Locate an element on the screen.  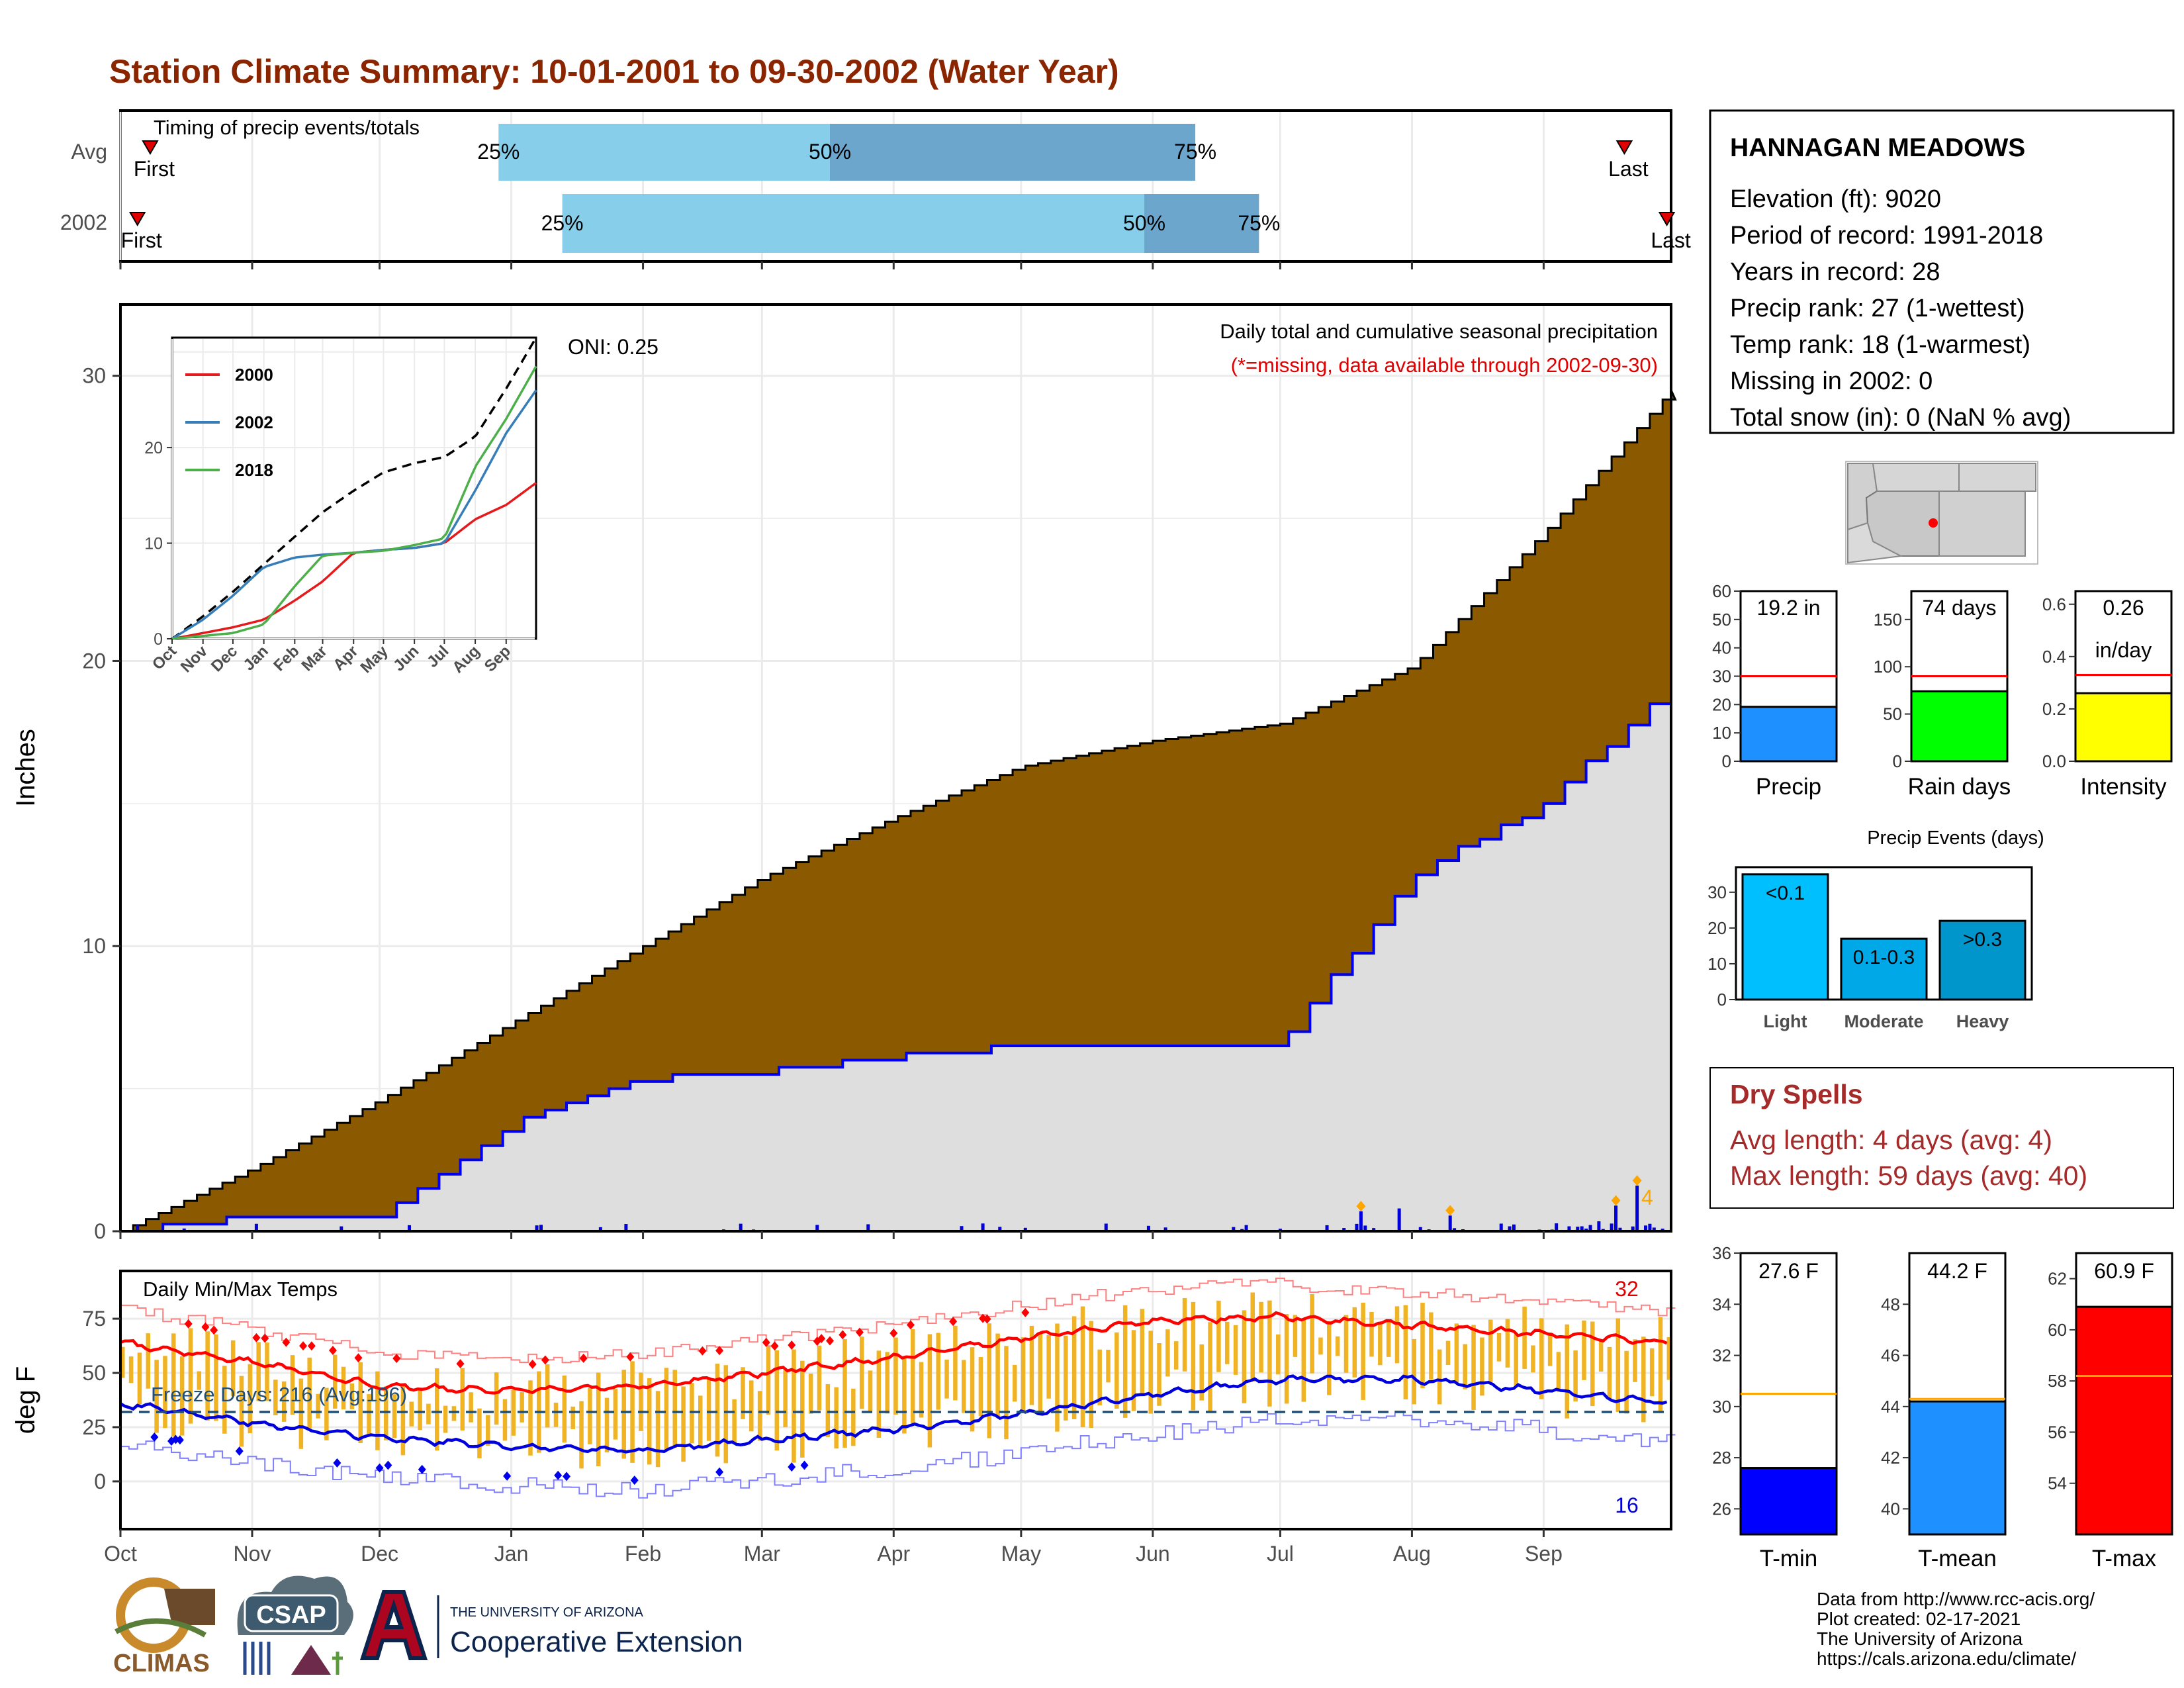
stat-y-tick-label: 40 is located at coordinates (1721, 648).